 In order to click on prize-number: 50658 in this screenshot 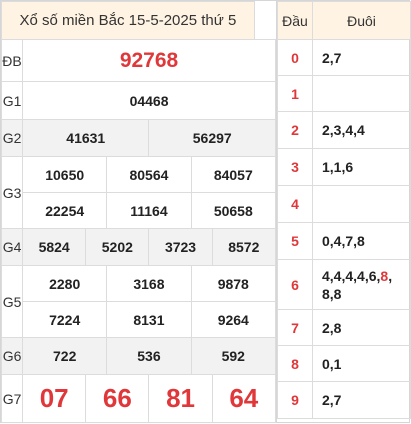, I will do `click(233, 210)`.